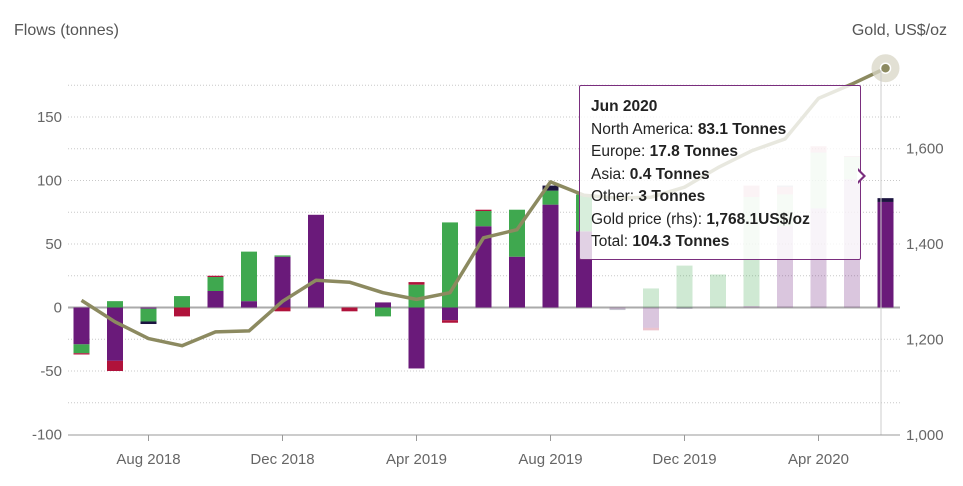 Image resolution: width=963 pixels, height=486 pixels. Describe the element at coordinates (148, 459) in the screenshot. I see `x-tick-label: Aug 2018` at that location.